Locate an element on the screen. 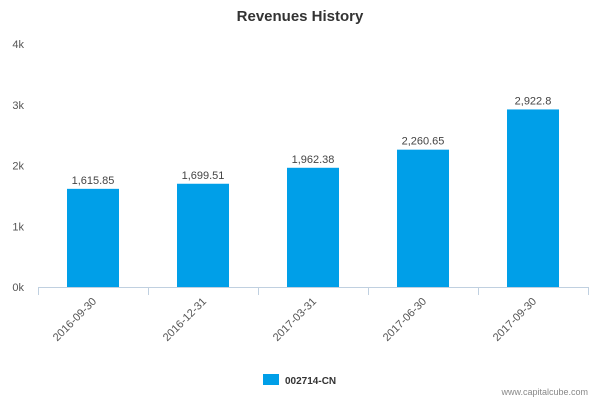 The width and height of the screenshot is (600, 400). chart-title: Revenues History is located at coordinates (300, 16).